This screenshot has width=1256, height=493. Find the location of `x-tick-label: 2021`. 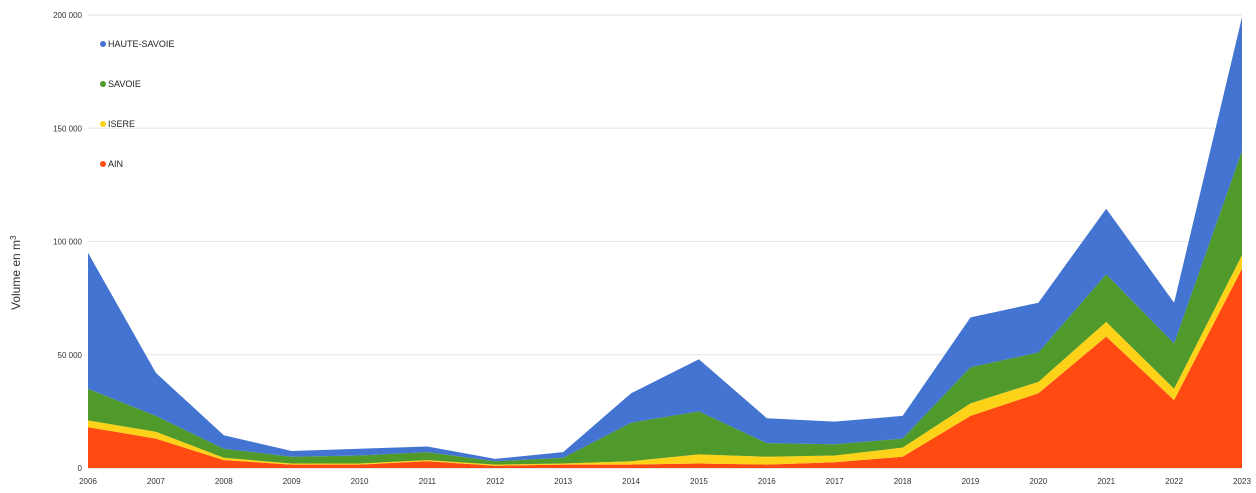

x-tick-label: 2021 is located at coordinates (1106, 481).